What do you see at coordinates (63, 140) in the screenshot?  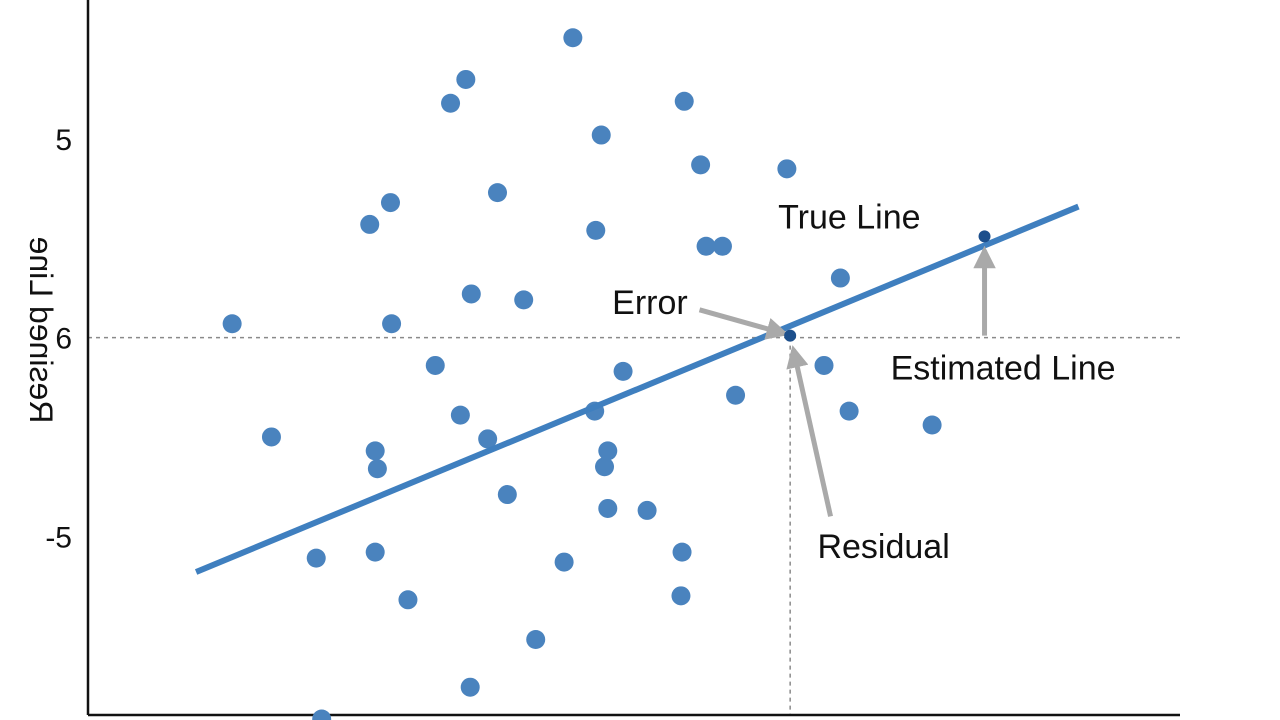 I see `y-tick-label: 5` at bounding box center [63, 140].